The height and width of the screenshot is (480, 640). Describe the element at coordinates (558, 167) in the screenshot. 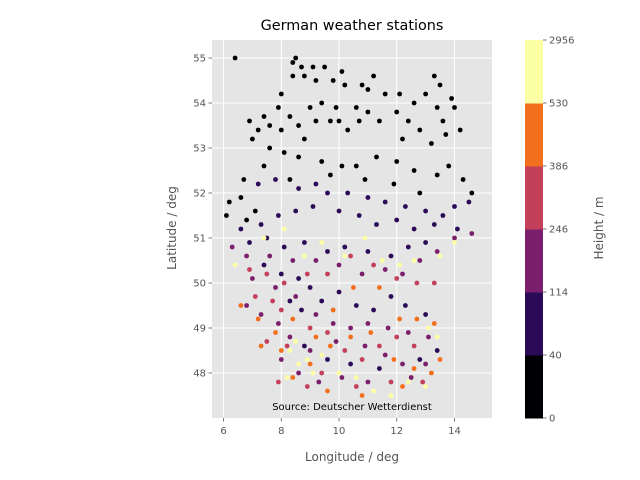

I see `colorbar-tick-label: 386` at that location.